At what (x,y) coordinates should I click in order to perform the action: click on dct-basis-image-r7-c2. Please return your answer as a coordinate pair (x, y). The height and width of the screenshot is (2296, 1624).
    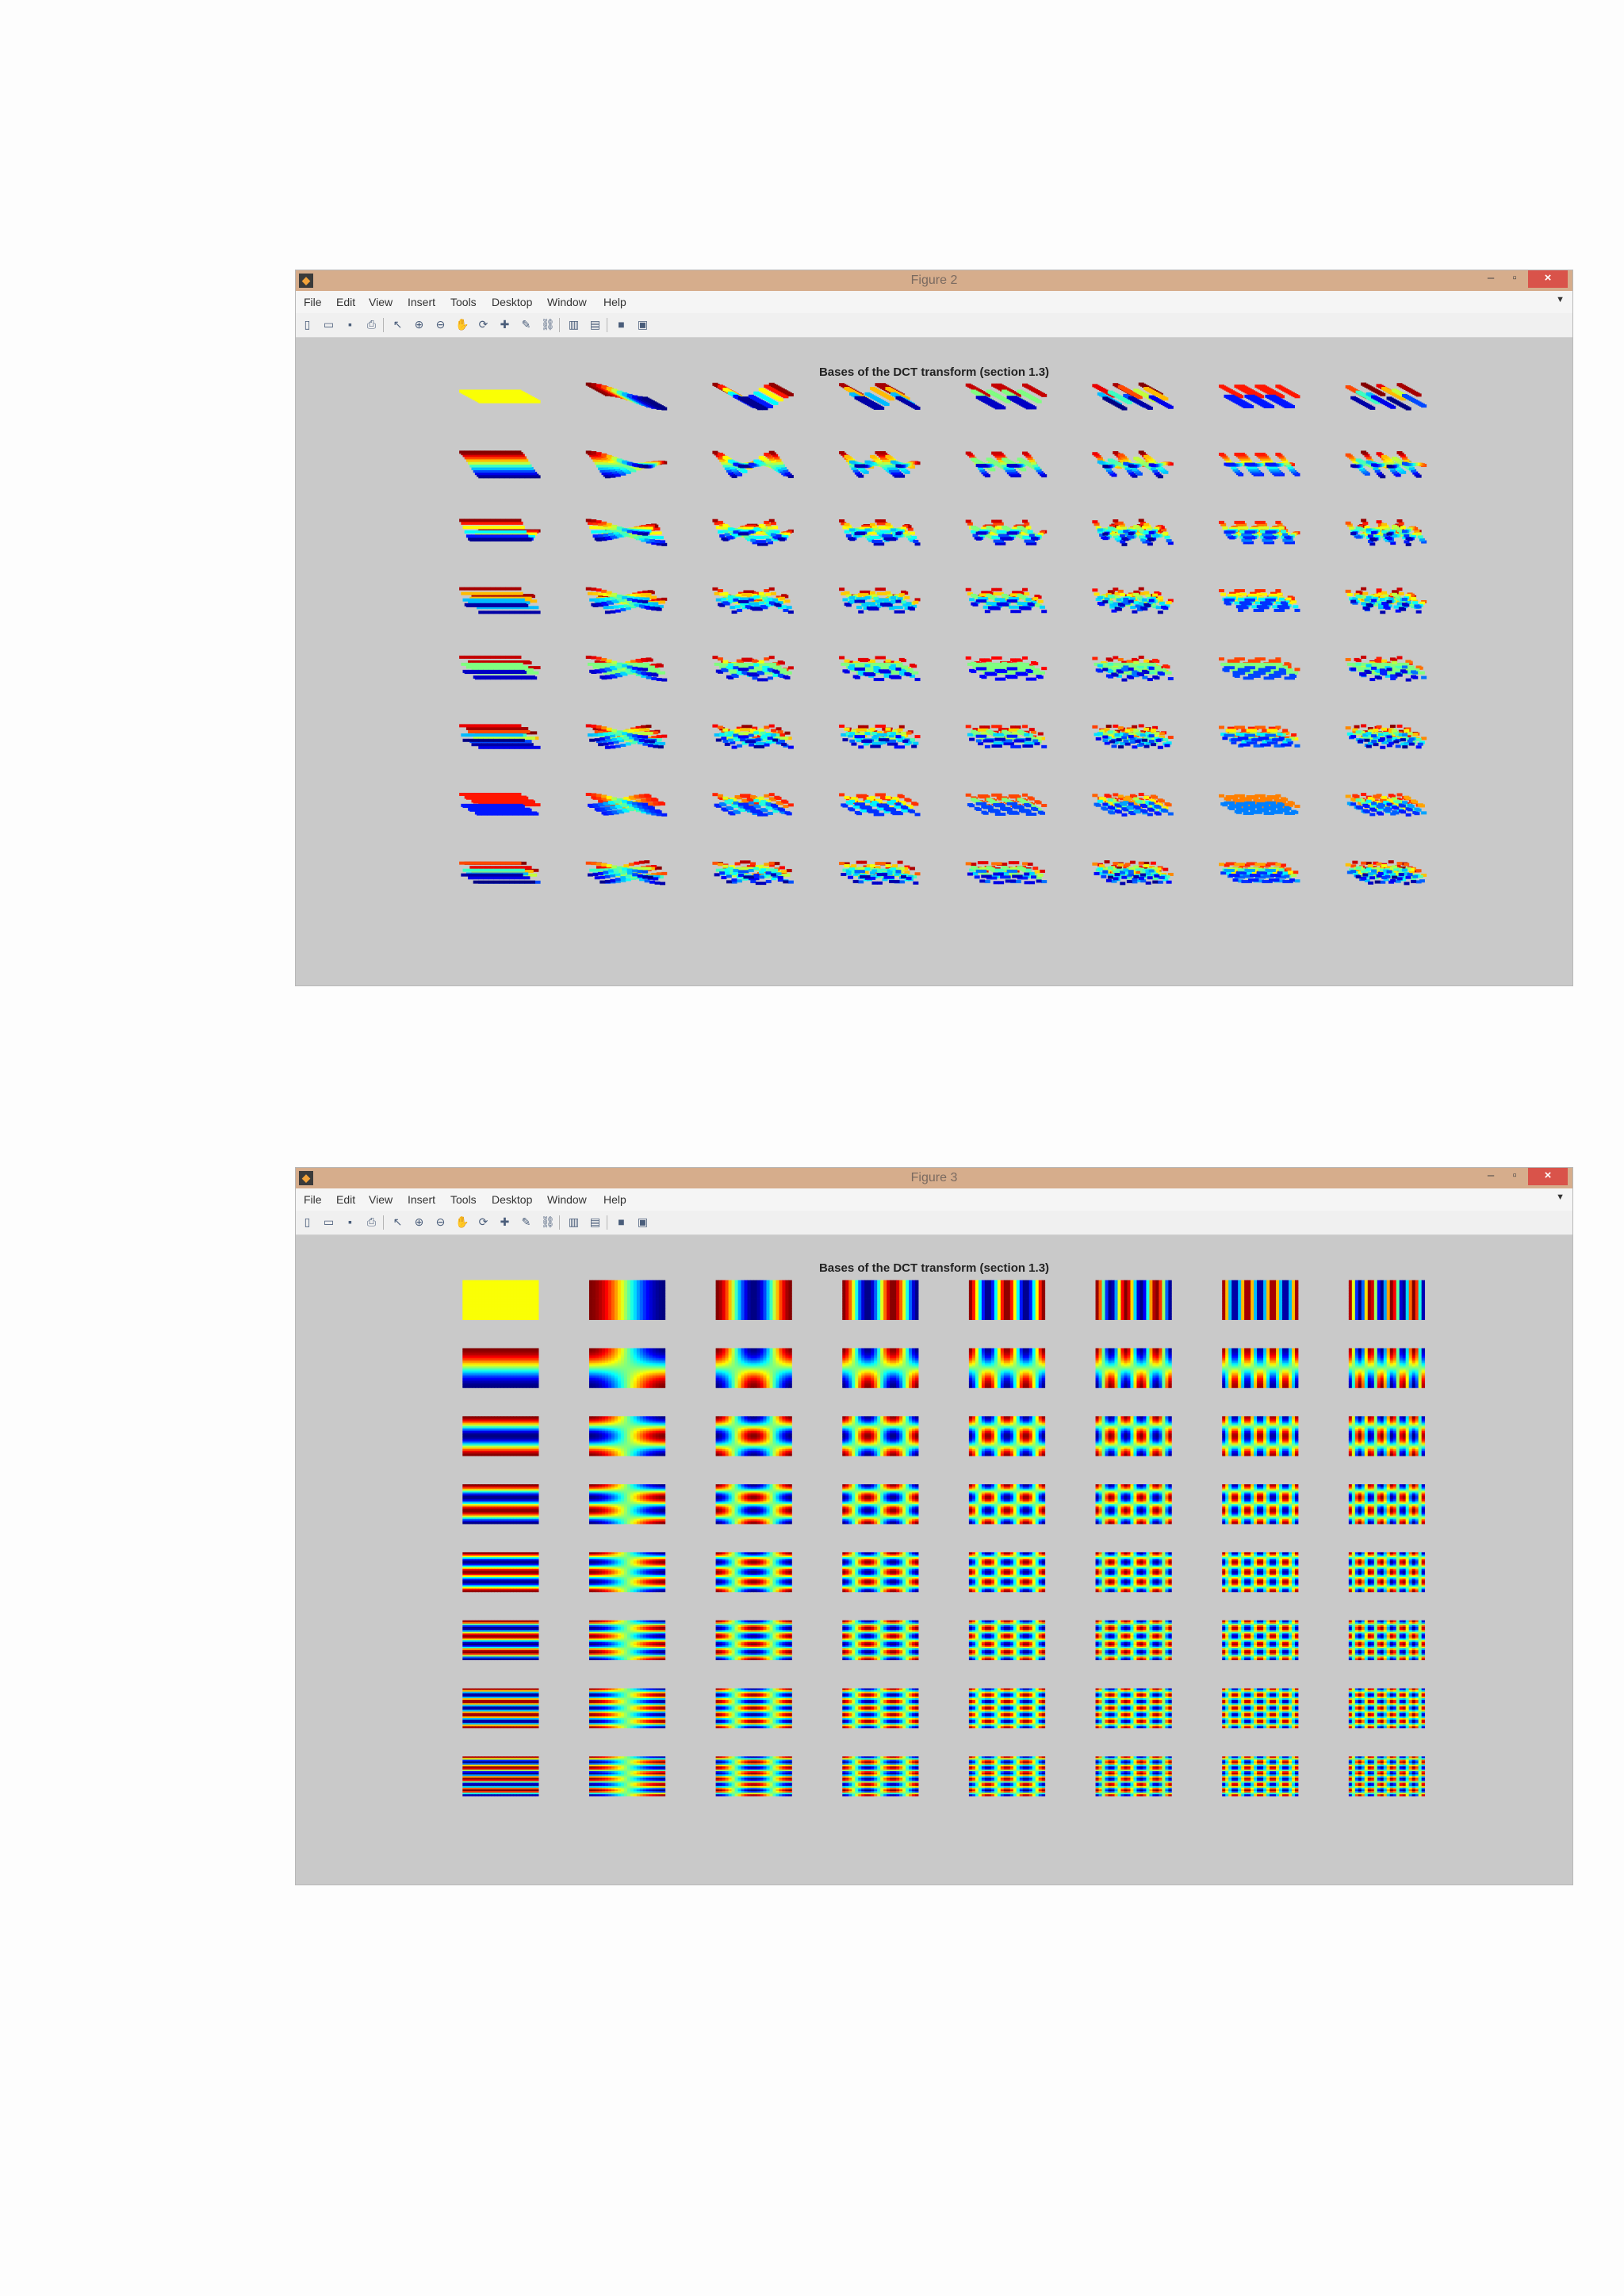
    Looking at the image, I should click on (753, 1777).